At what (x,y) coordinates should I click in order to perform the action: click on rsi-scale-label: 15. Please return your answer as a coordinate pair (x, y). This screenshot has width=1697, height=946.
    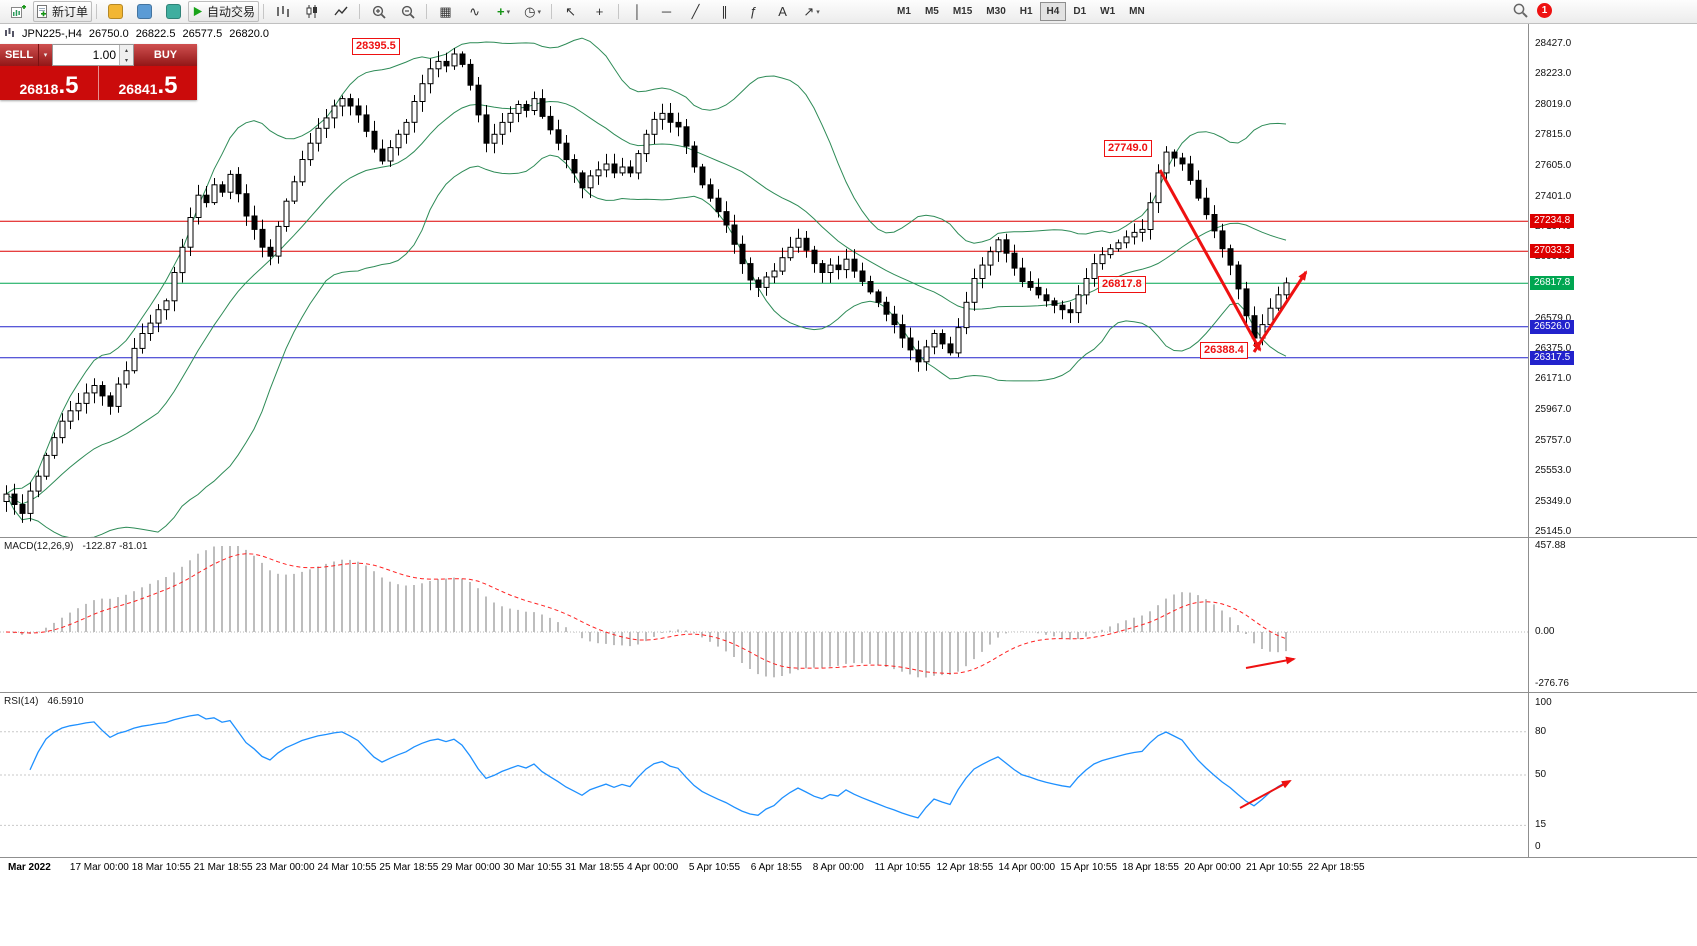
    Looking at the image, I should click on (1541, 825).